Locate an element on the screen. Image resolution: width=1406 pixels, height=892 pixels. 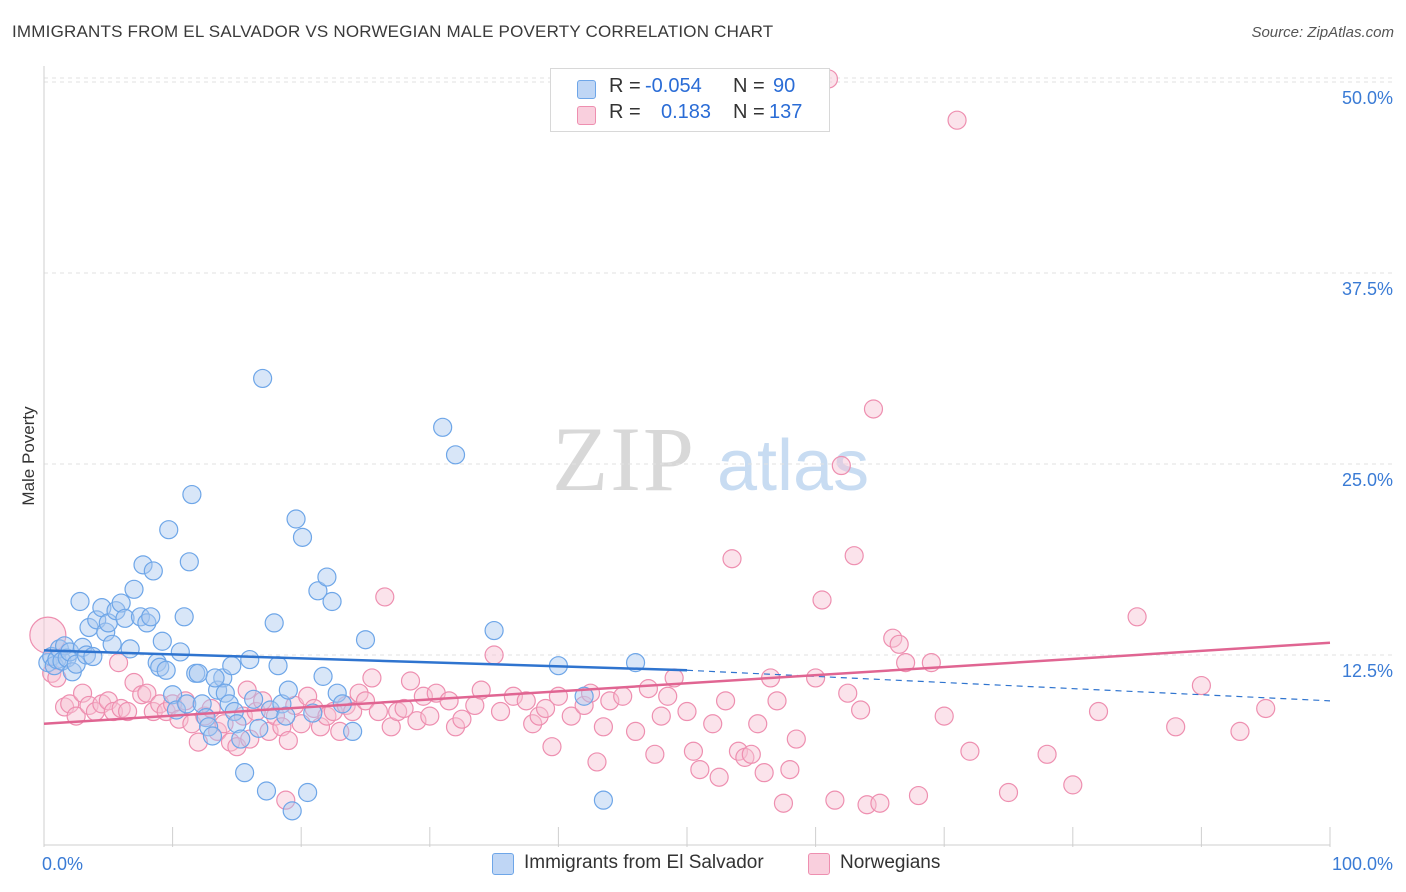
legend: R = -0.054 N = 90 R = 0.183 N = 137 is located at coordinates (690, 100).